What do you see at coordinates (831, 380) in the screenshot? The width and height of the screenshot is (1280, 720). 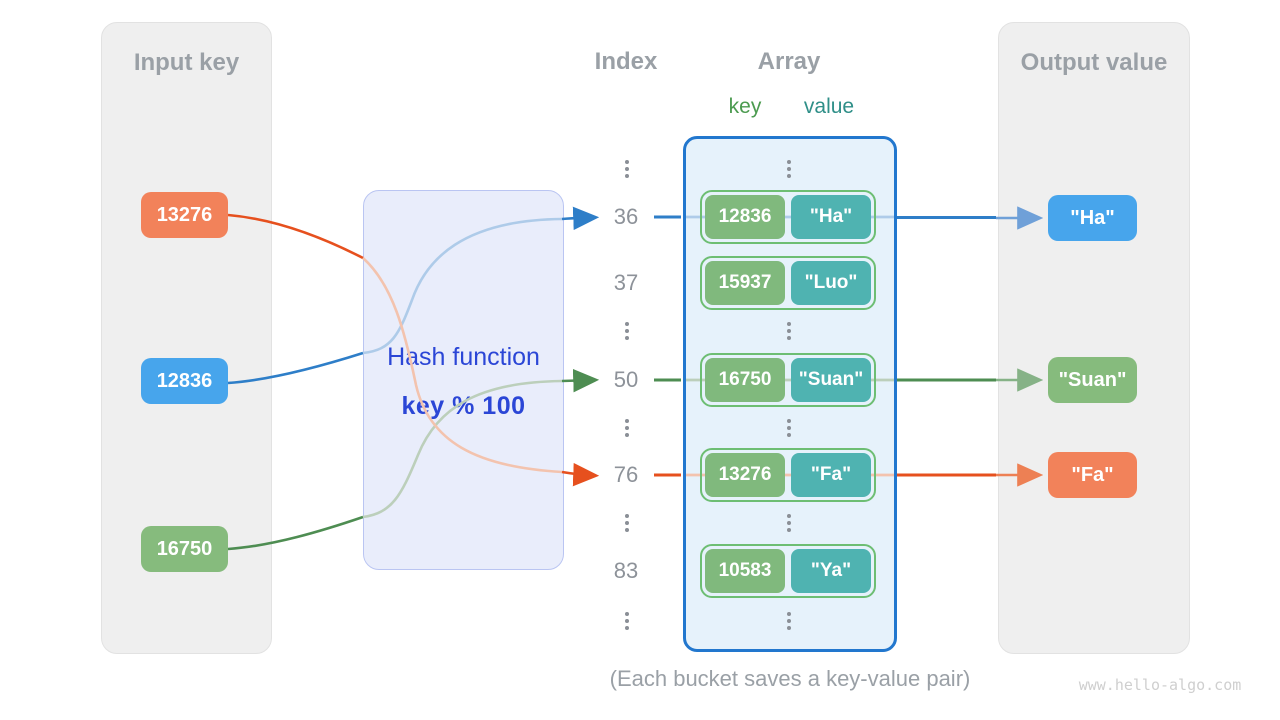 I see `bucket-value: "Suan"` at bounding box center [831, 380].